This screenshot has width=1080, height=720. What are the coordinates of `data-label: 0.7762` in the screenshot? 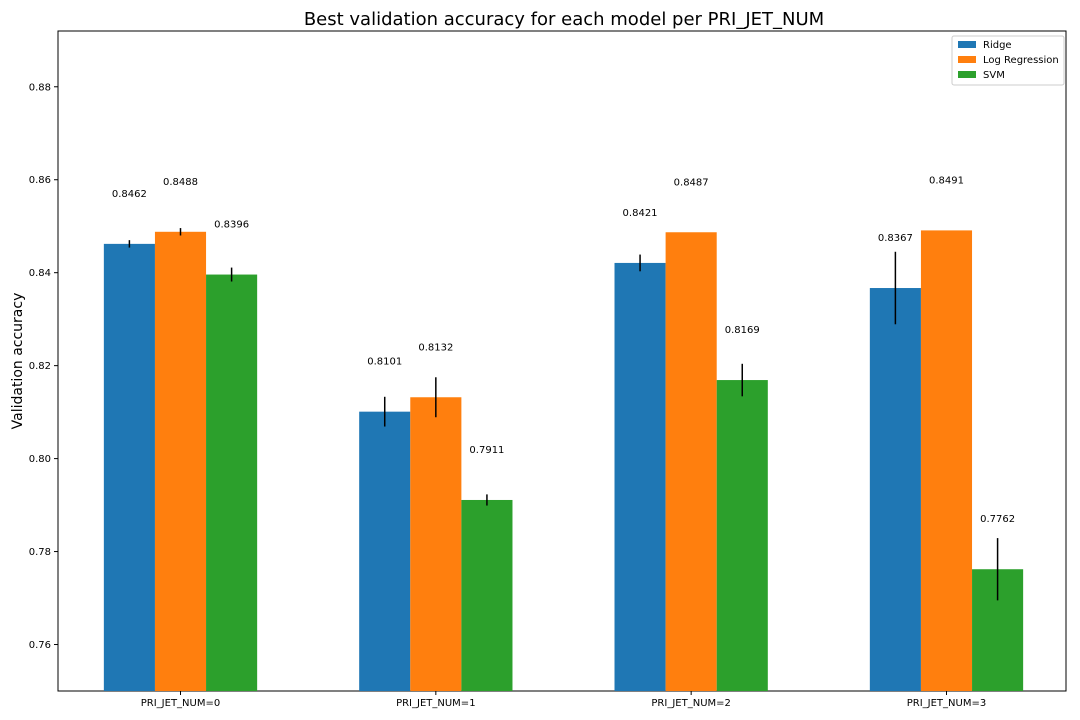 It's located at (997, 519).